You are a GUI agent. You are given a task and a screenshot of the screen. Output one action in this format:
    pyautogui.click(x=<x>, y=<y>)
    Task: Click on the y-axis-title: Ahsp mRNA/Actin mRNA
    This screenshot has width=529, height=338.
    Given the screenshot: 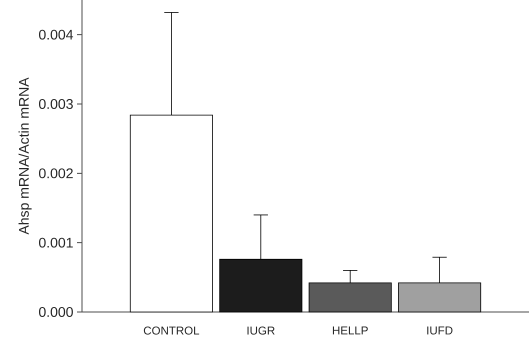 What is the action you would take?
    pyautogui.click(x=25, y=156)
    